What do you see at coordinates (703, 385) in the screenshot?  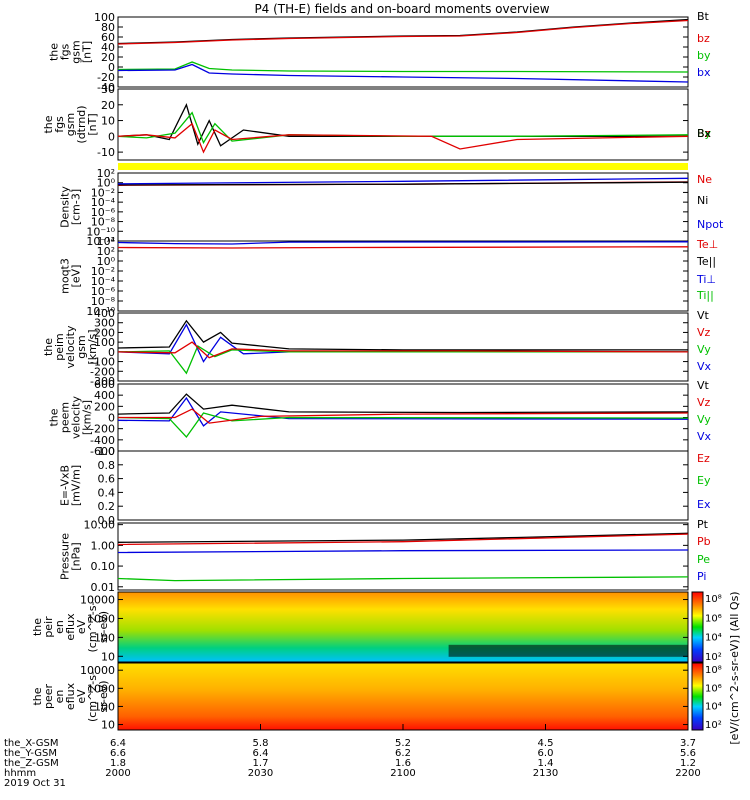 I see `legend-entry-Vt: Vt` at bounding box center [703, 385].